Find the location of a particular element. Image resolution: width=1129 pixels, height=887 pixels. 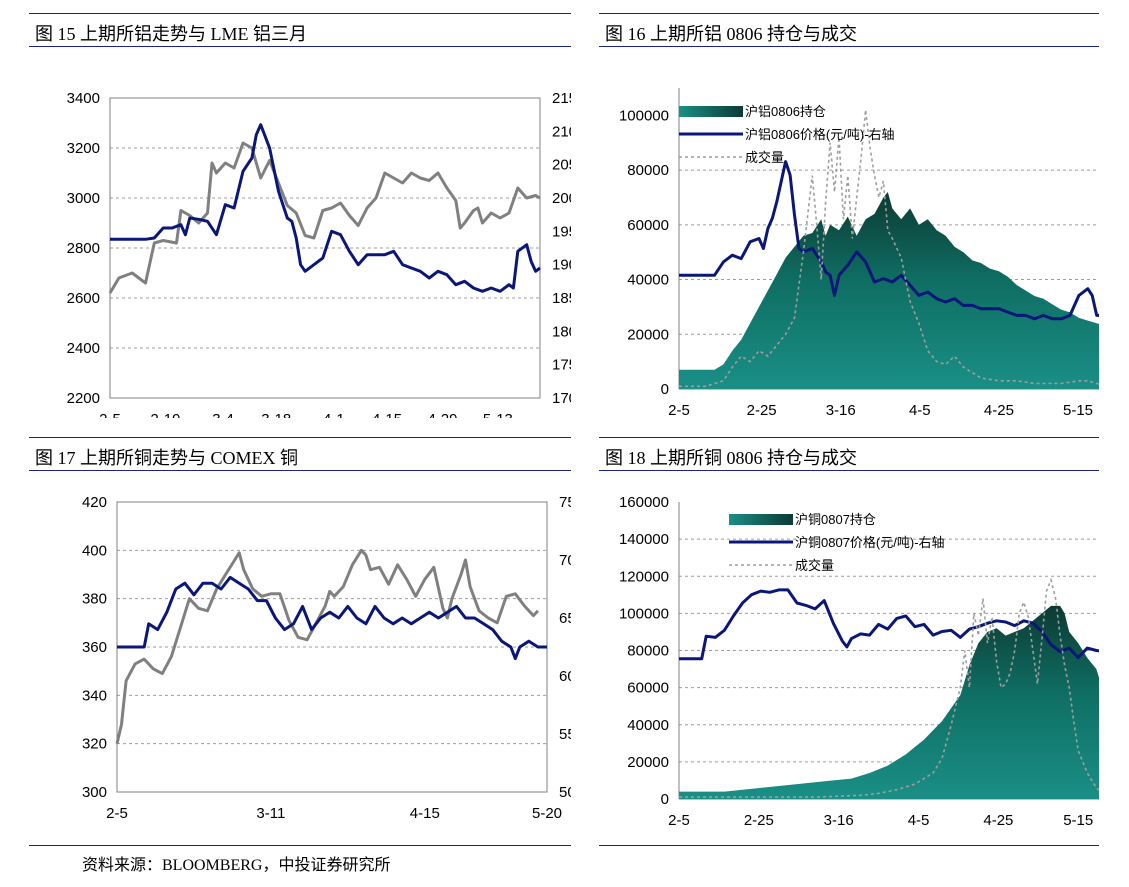

legend-label: 沪铜0807价格(元/吨)-右轴 is located at coordinates (870, 542).